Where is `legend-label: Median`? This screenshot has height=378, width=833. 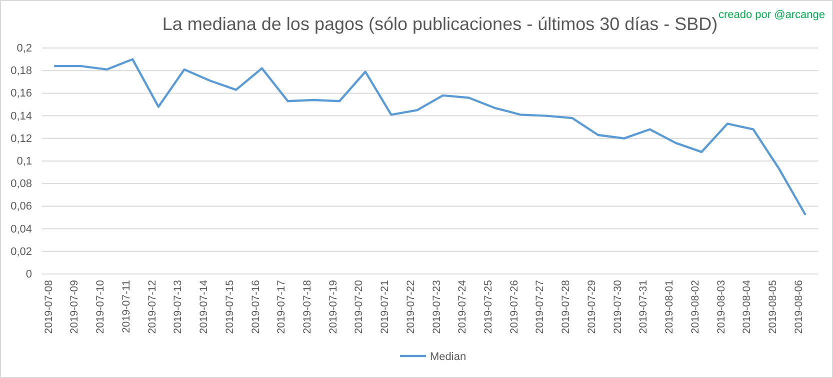 legend-label: Median is located at coordinates (448, 357).